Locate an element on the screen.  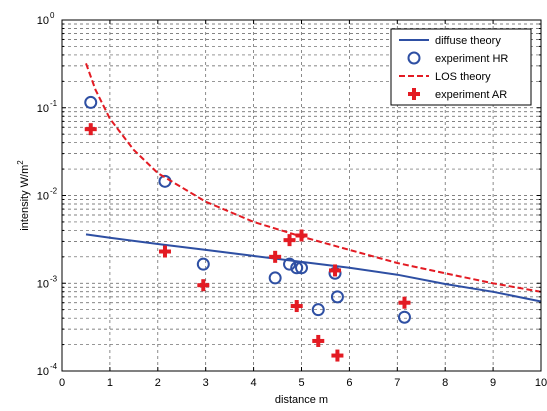
legend-label-experiment-hr: experiment HR is located at coordinates (471, 59).